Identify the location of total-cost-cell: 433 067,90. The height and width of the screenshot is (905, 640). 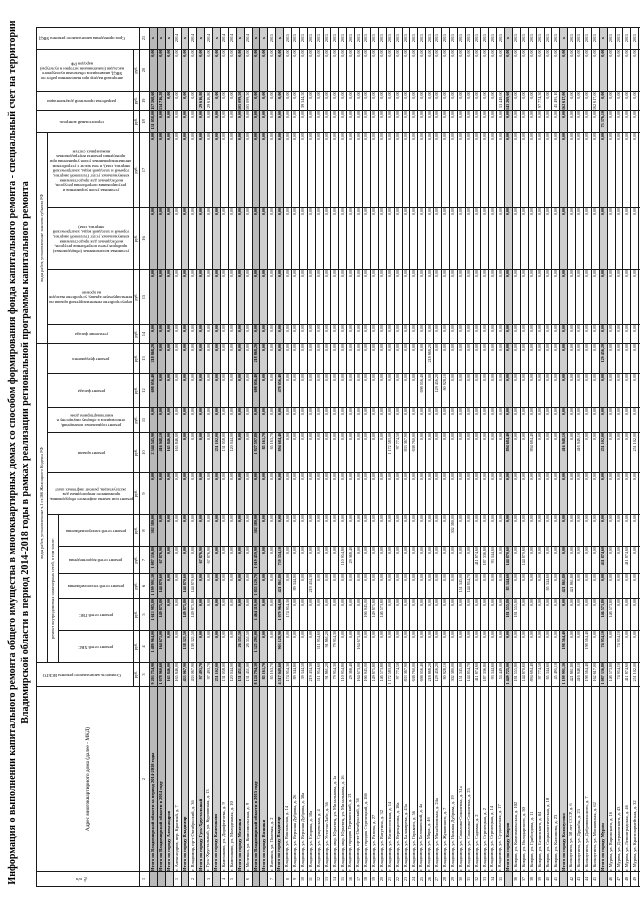
(192, 674).